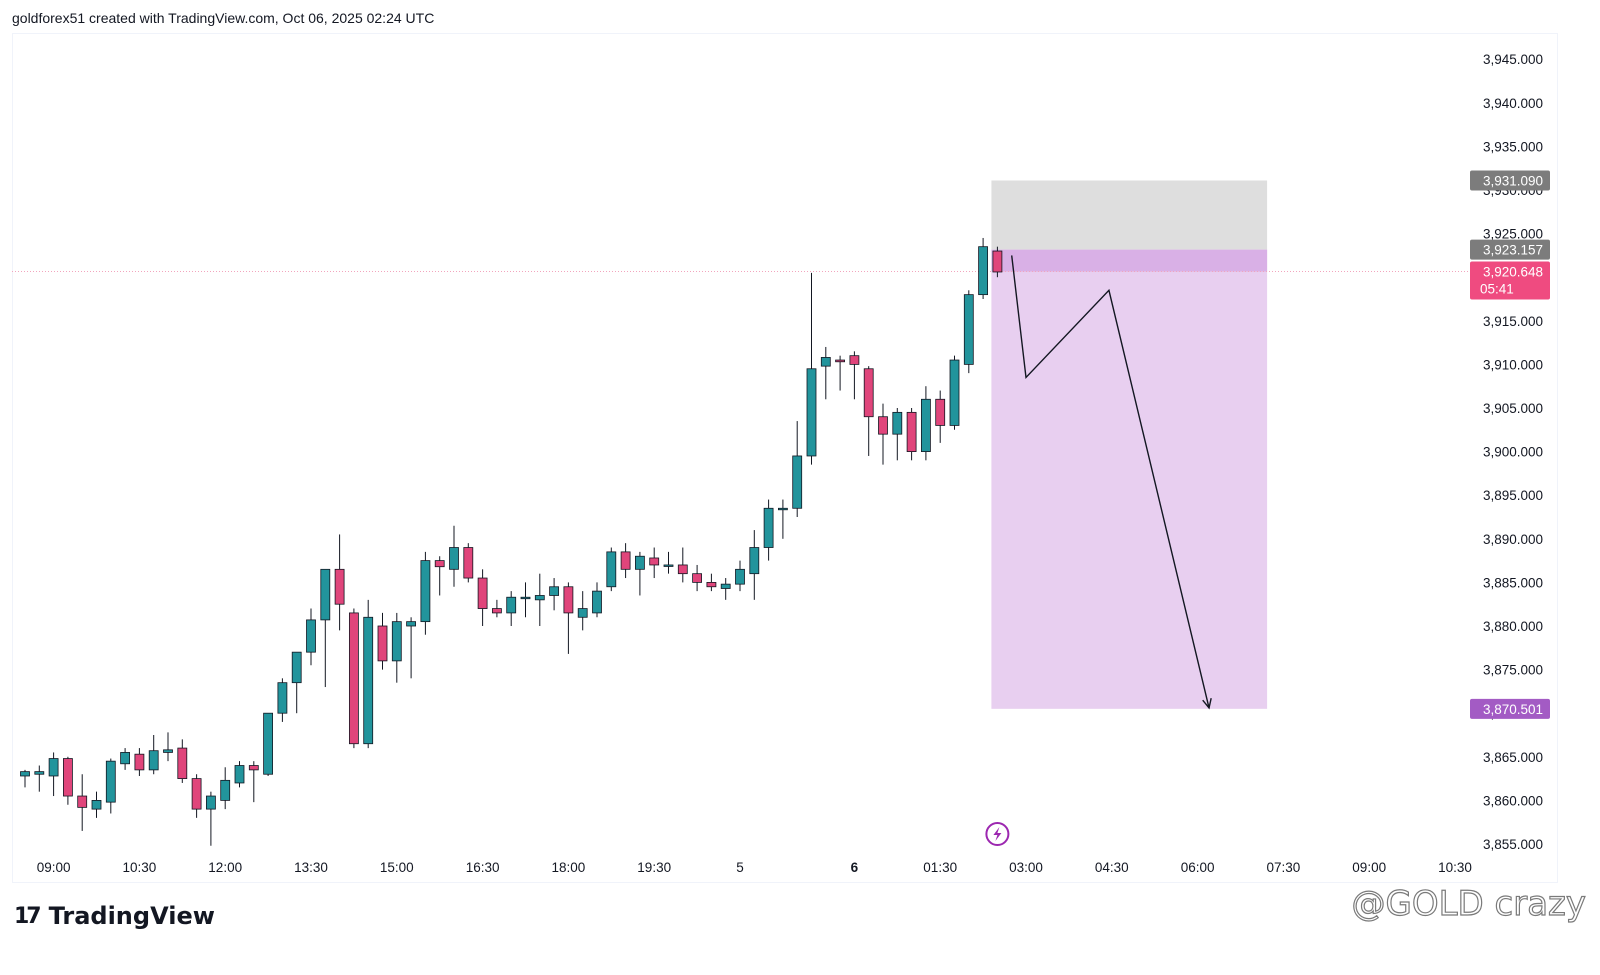  I want to click on y-tick-label: 3,875.000, so click(1513, 670).